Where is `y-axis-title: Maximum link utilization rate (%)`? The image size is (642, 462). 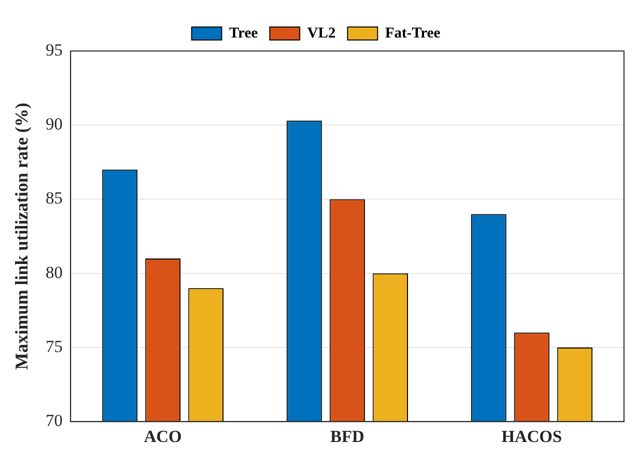 y-axis-title: Maximum link utilization rate (%) is located at coordinates (21, 236).